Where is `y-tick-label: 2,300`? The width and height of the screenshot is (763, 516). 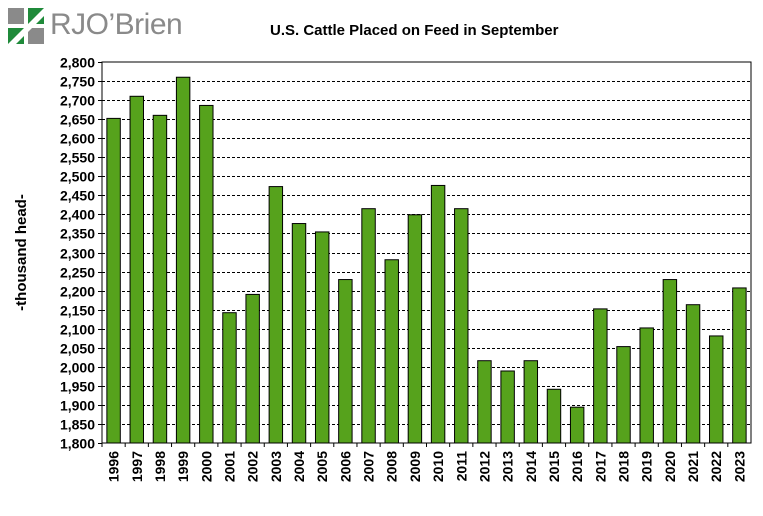
y-tick-label: 2,300 is located at coordinates (77, 254).